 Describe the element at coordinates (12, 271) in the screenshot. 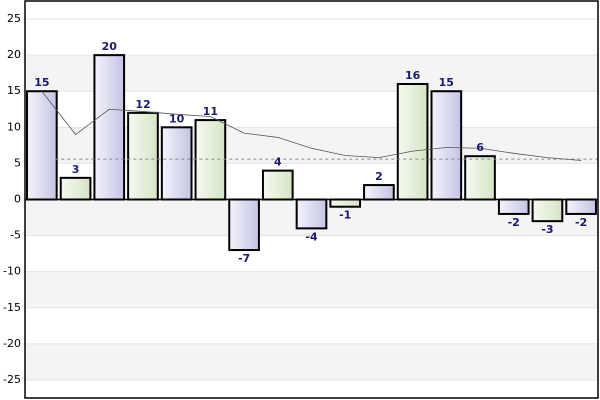

I see `y-tick-label: -10` at that location.